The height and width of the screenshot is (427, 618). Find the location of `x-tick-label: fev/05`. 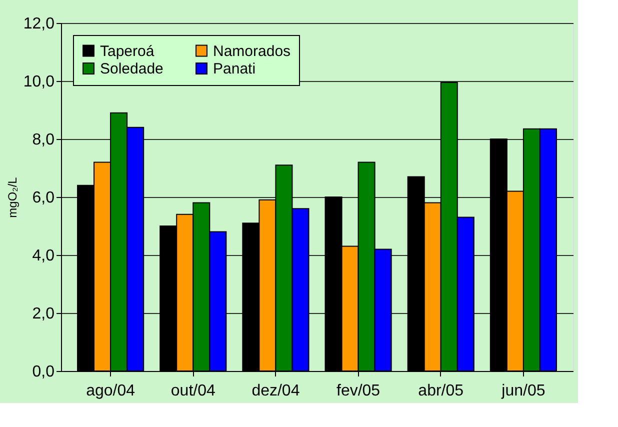

x-tick-label: fev/05 is located at coordinates (358, 391).